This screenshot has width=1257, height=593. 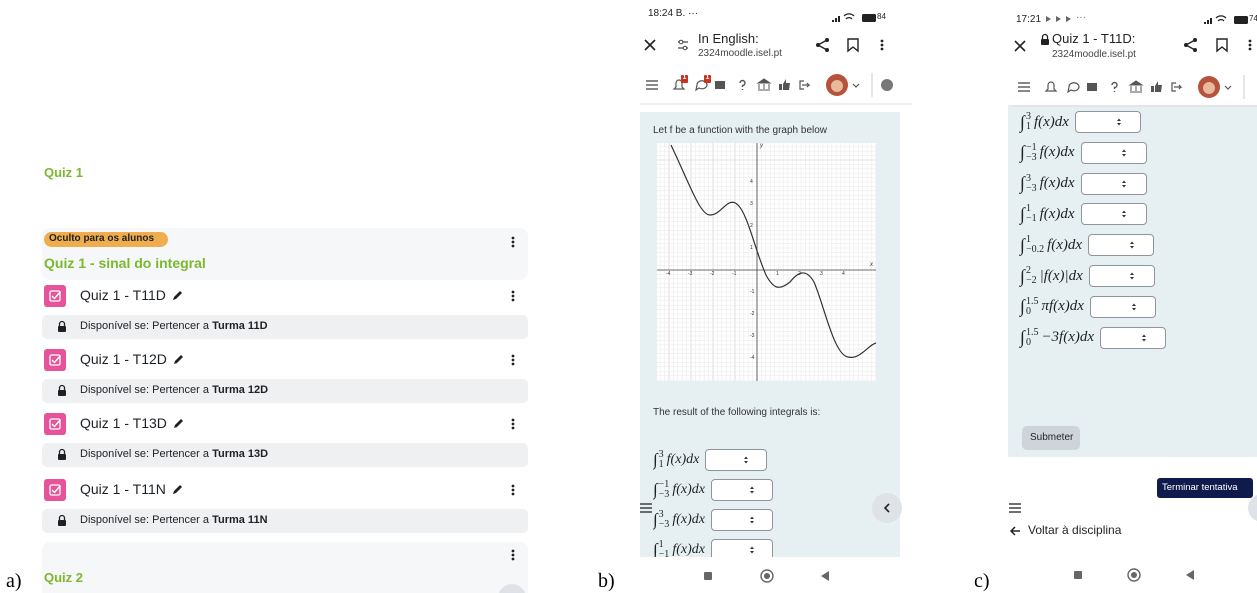 I want to click on integrand: f(x)dx, so click(x=688, y=549).